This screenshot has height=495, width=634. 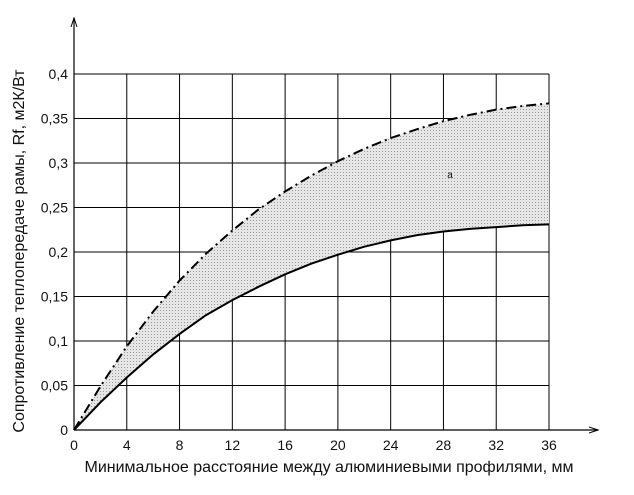 I want to click on x-tick-label: 4, so click(x=127, y=445).